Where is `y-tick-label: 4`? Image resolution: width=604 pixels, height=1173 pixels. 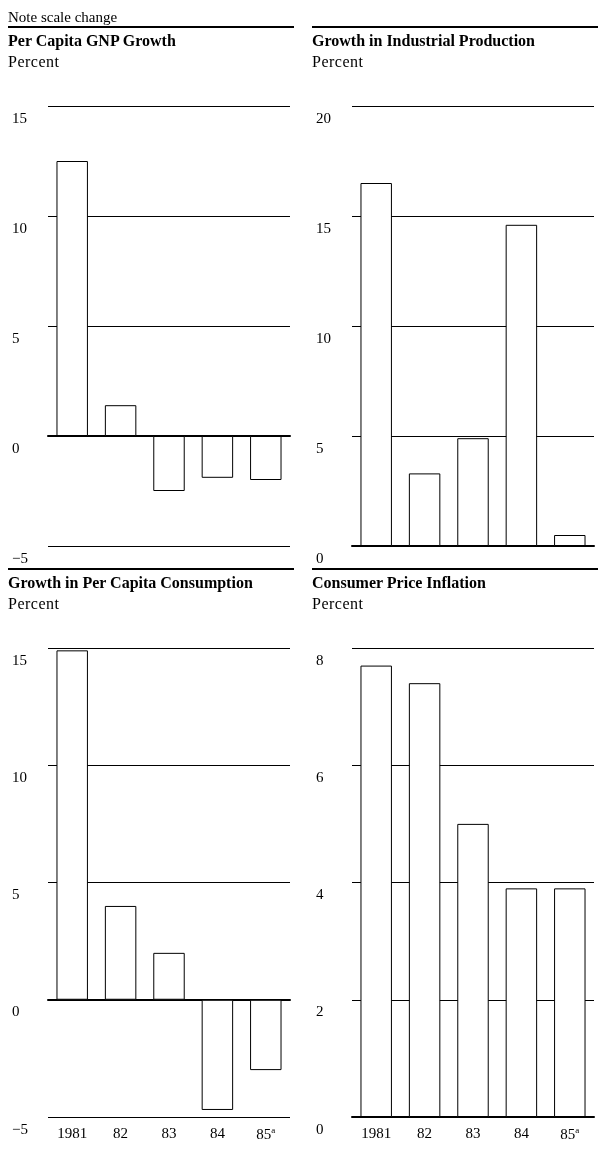
y-tick-label: 4 is located at coordinates (320, 894).